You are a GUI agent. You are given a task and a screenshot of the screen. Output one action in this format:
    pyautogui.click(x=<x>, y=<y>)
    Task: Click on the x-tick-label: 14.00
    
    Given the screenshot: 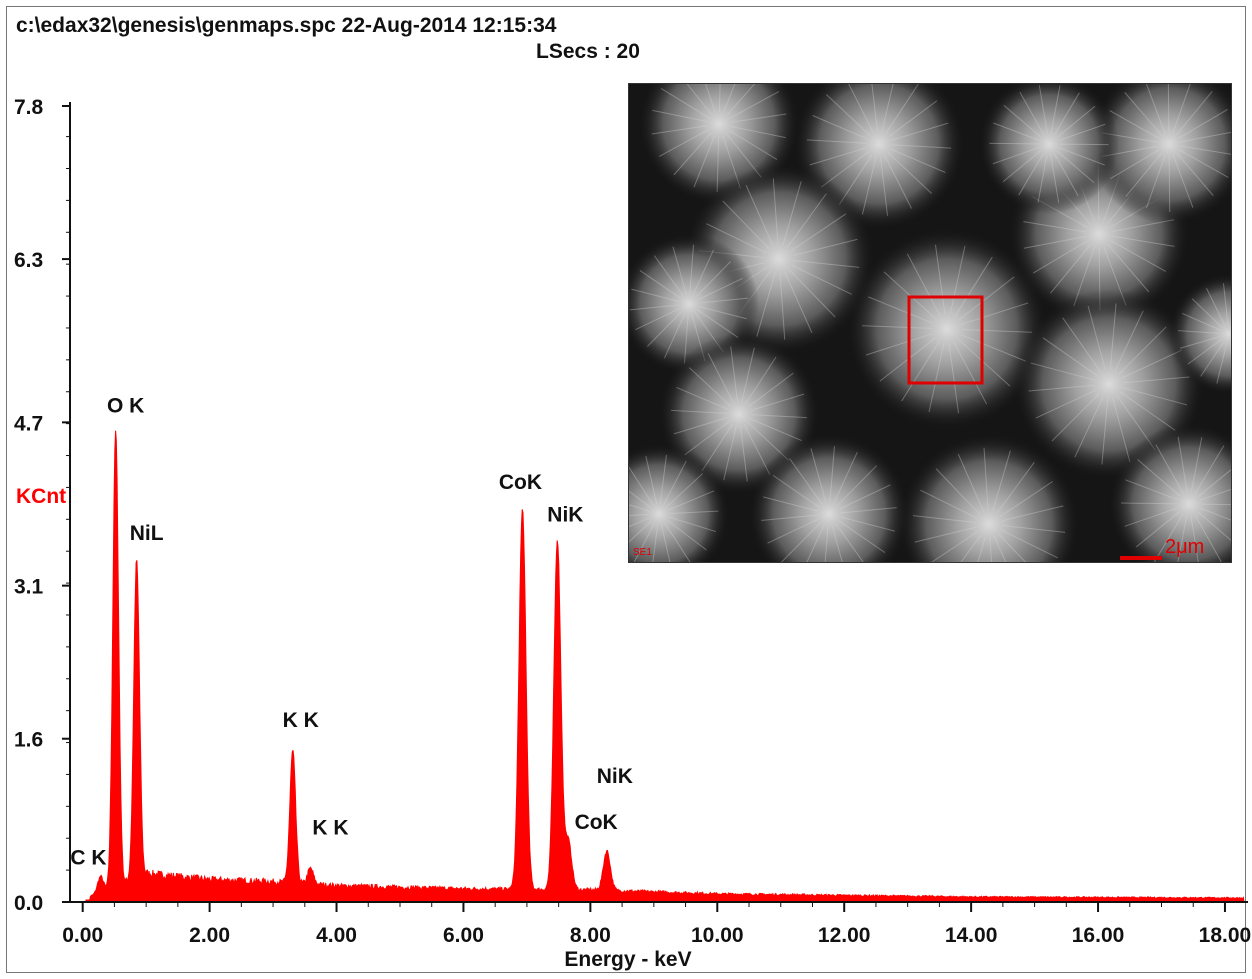 What is the action you would take?
    pyautogui.click(x=971, y=935)
    